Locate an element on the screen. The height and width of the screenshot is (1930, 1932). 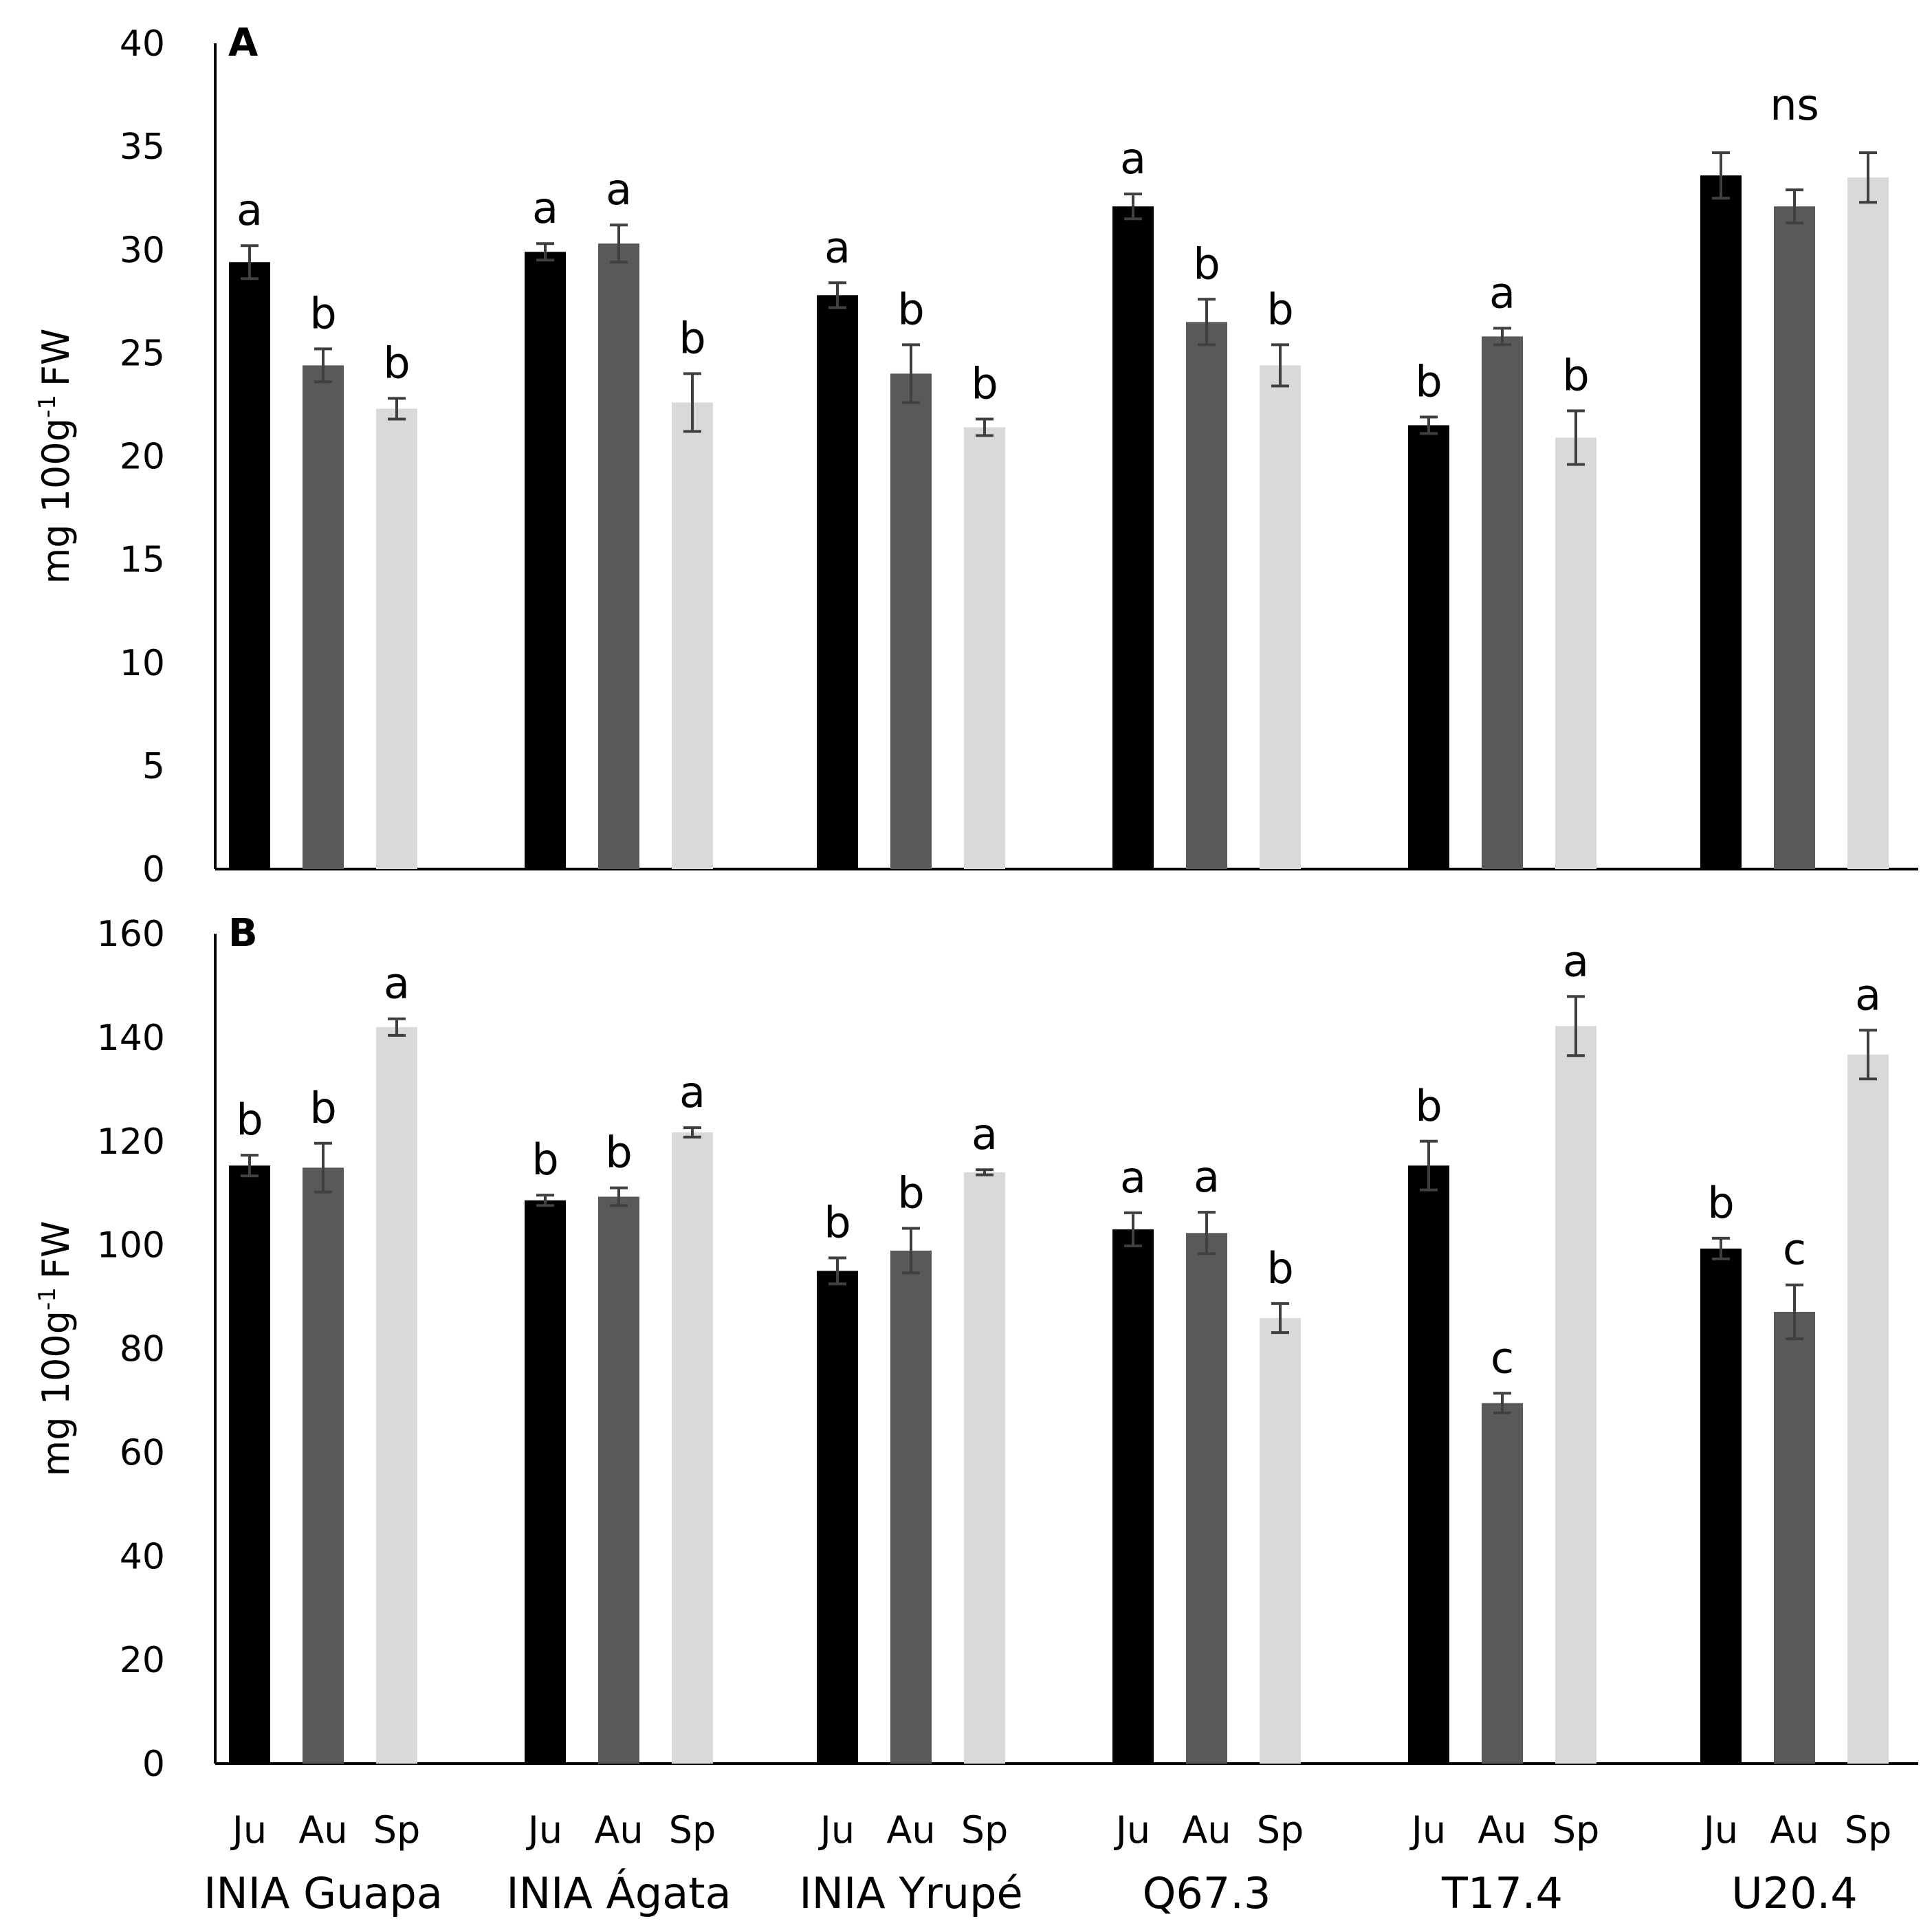
y-axis-label-main: mg 100g is located at coordinates (56, 1393).